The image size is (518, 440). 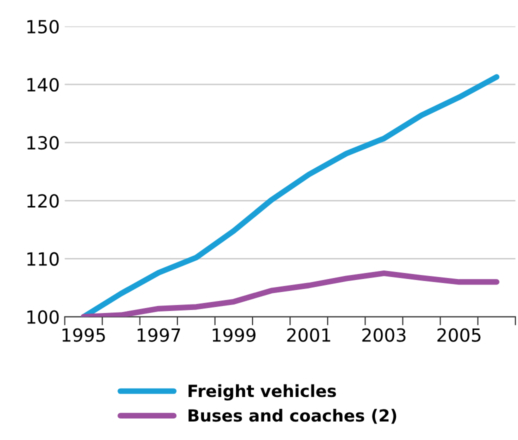 What do you see at coordinates (43, 317) in the screenshot?
I see `y-tick-label: 100` at bounding box center [43, 317].